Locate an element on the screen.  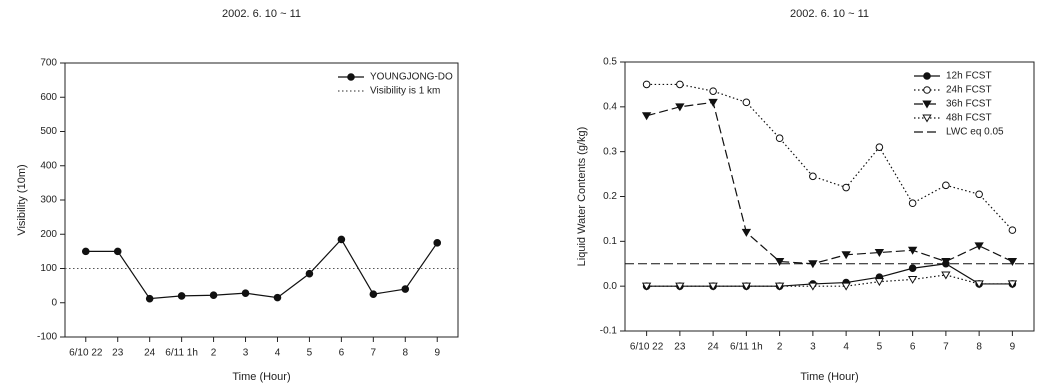
y-tick-label: -0.1 is located at coordinates (609, 331).